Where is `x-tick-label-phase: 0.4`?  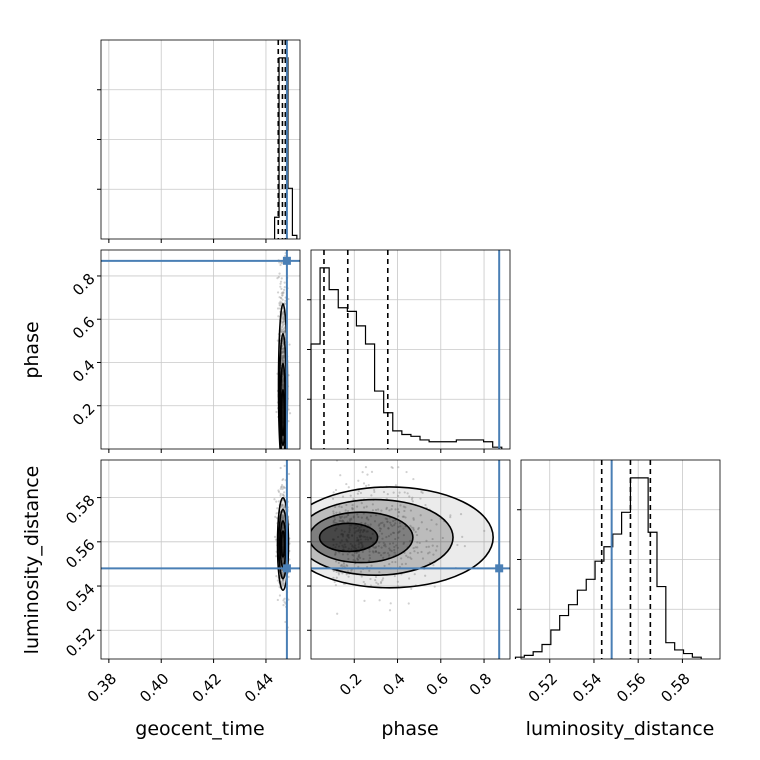
x-tick-label-phase: 0.4 is located at coordinates (394, 685).